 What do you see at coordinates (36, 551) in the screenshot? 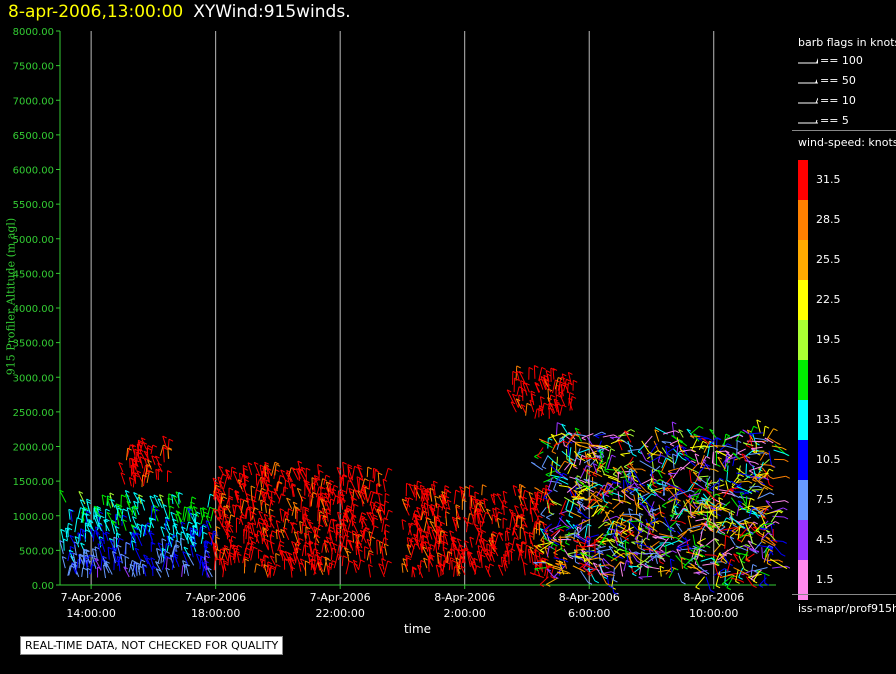
I see `y-tick-label: 500.00` at bounding box center [36, 551].